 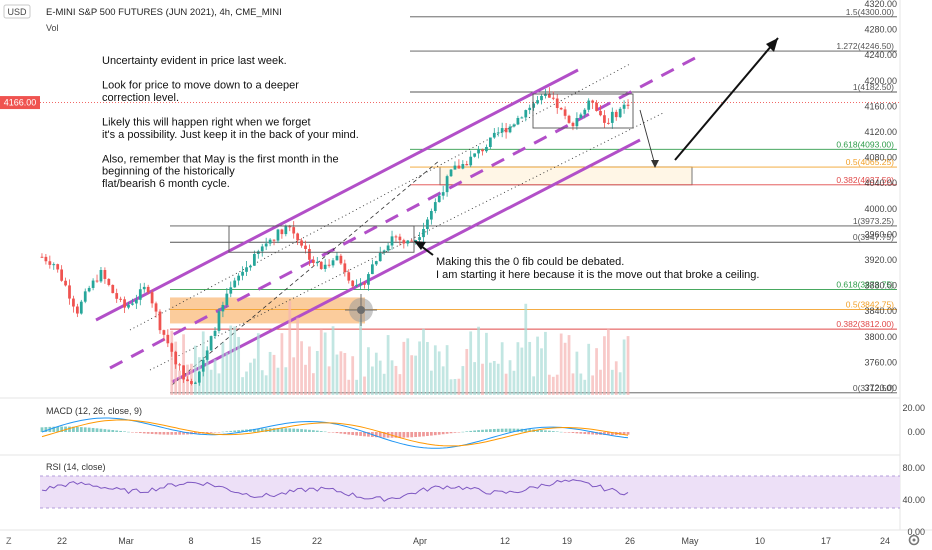 I want to click on drag-handle, so click(x=361, y=310).